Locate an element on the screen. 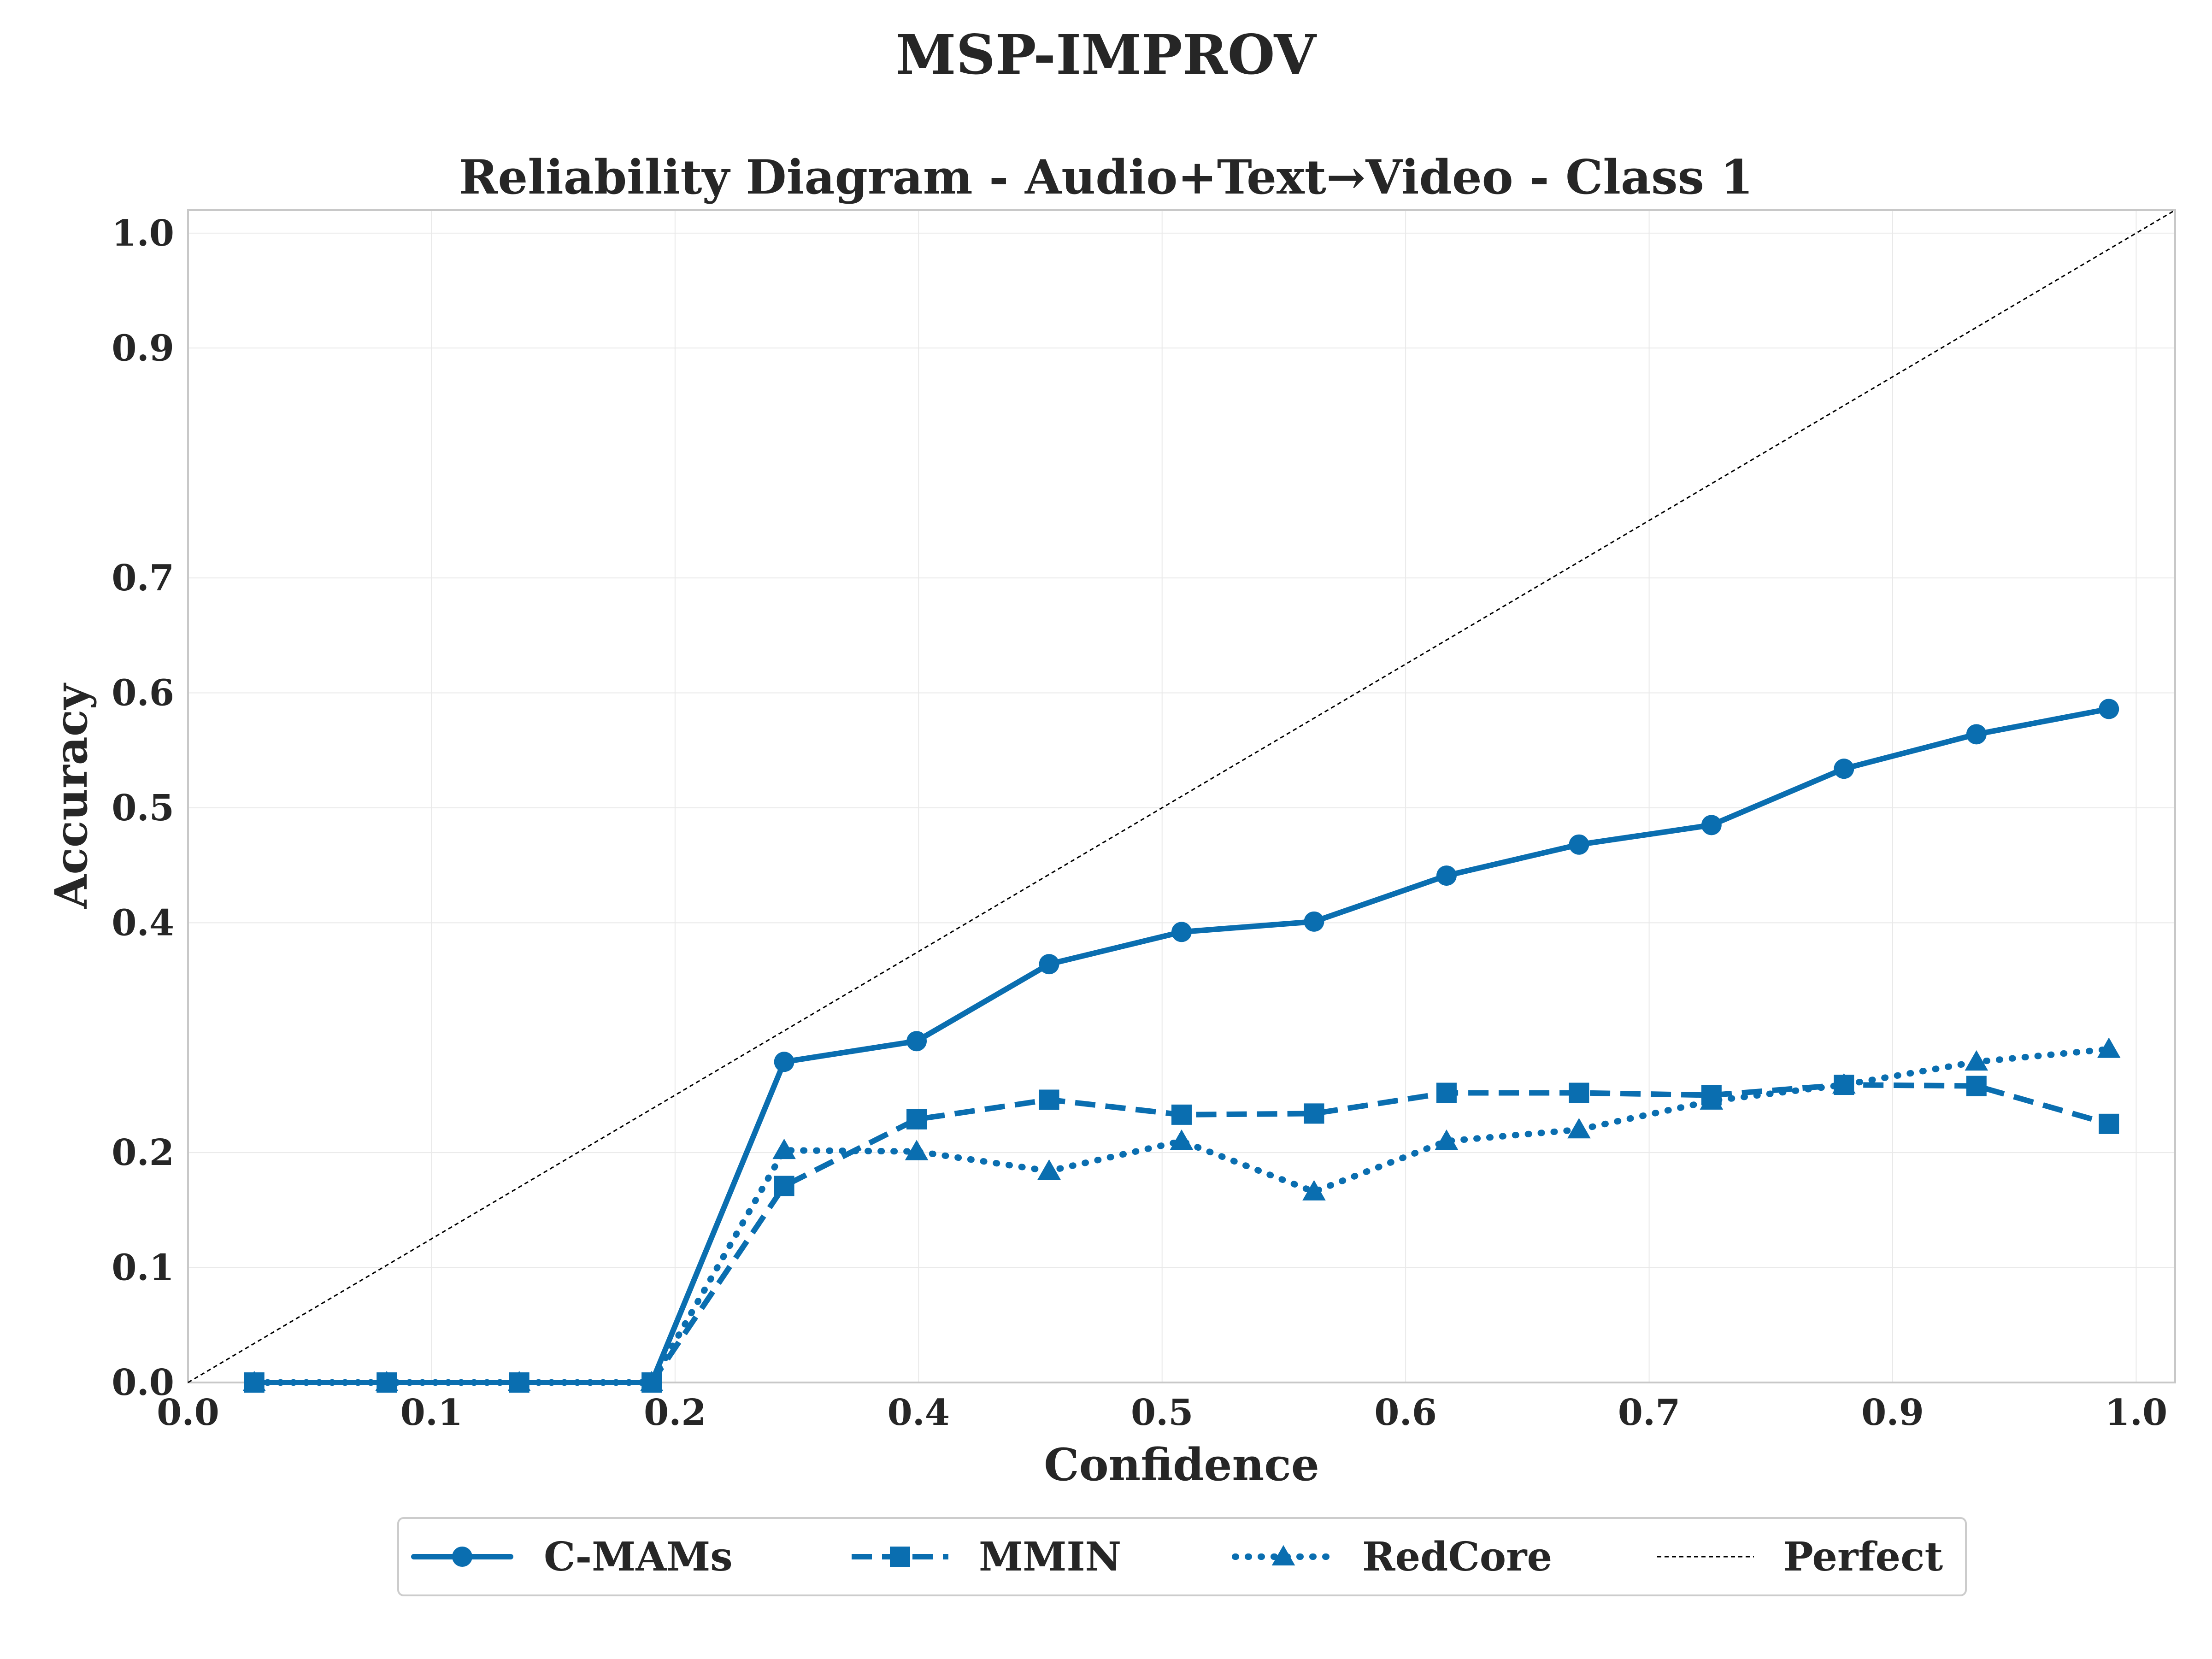 The image size is (2212, 1659). legend-entry: Perfect is located at coordinates (1800, 1557).